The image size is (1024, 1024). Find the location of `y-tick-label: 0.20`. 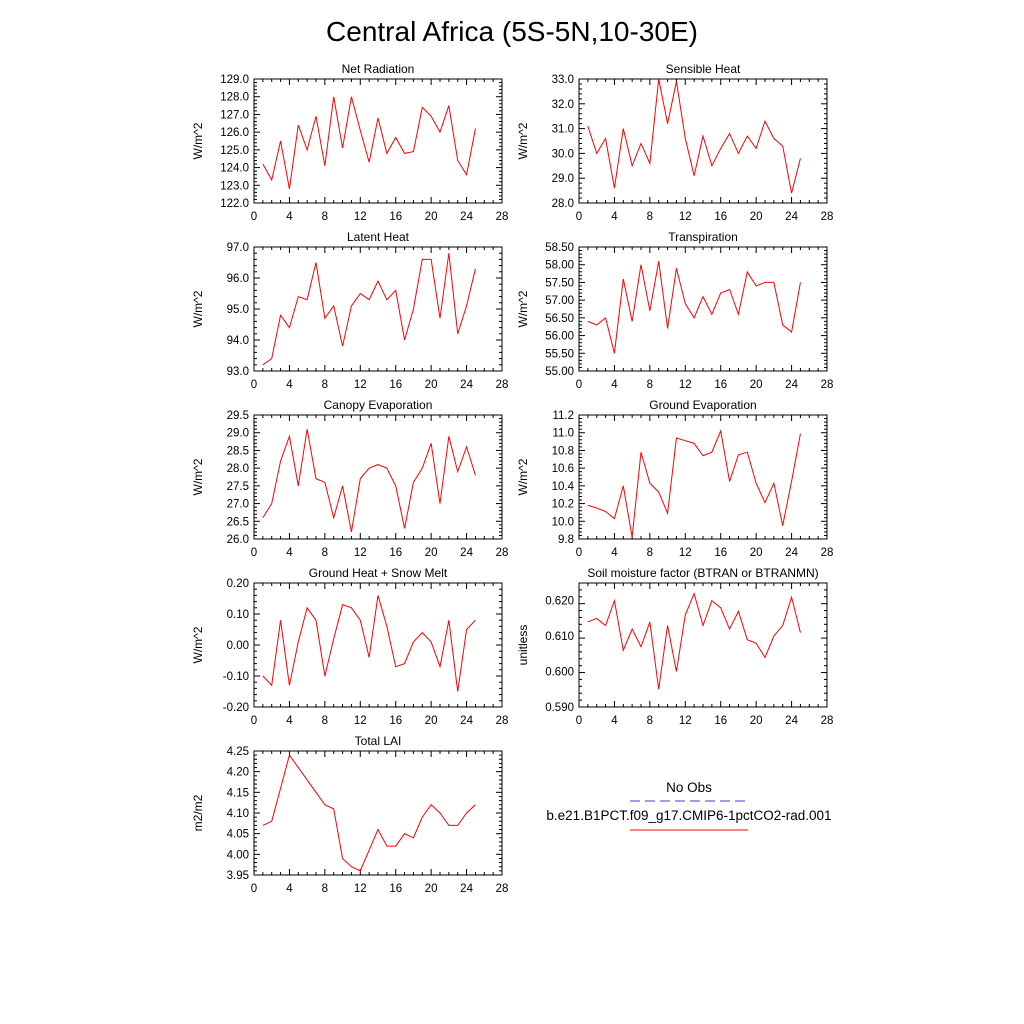

y-tick-label: 0.20 is located at coordinates (238, 584).